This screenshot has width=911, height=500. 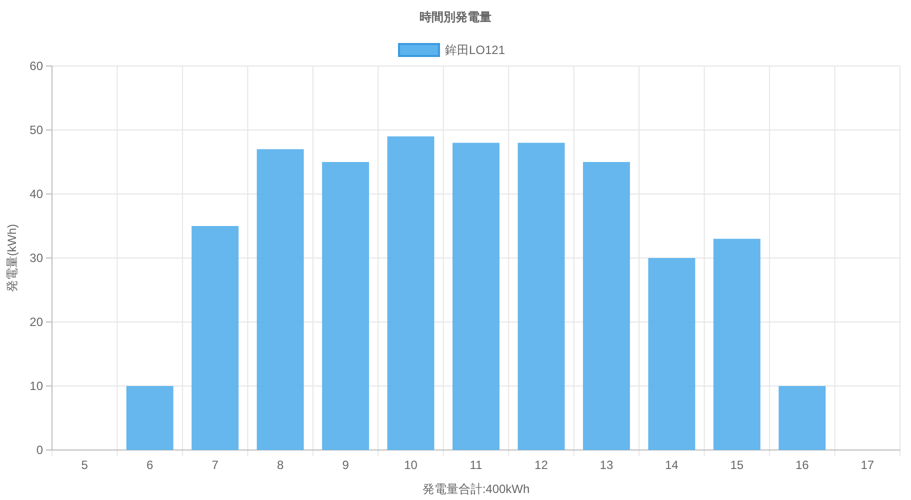 What do you see at coordinates (867, 465) in the screenshot?
I see `x-tick-label: 17` at bounding box center [867, 465].